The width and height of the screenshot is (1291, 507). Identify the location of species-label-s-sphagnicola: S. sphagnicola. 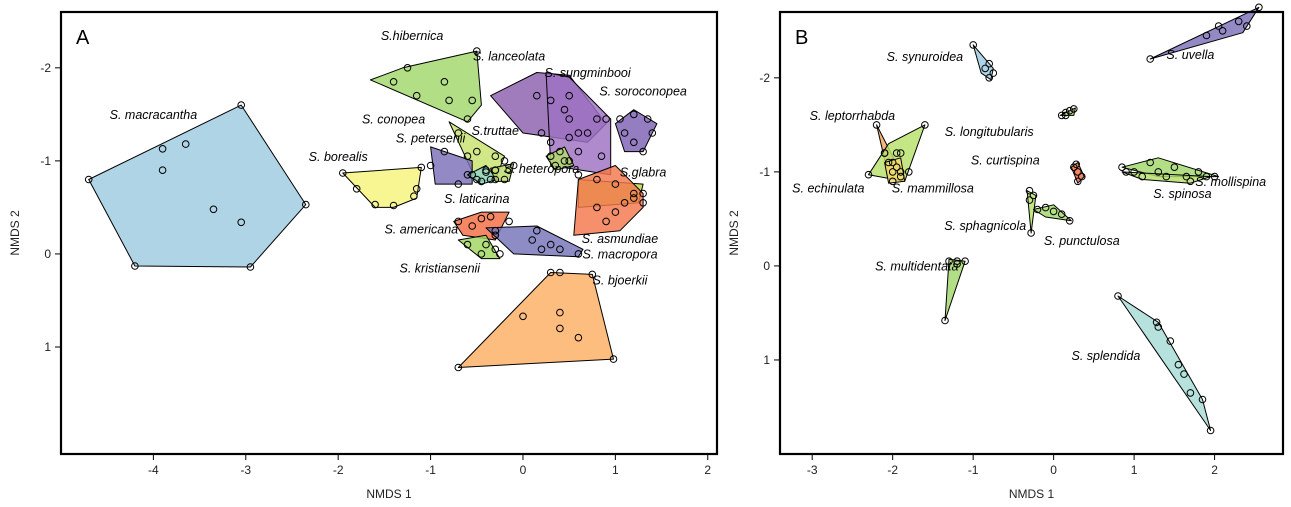
(985, 226).